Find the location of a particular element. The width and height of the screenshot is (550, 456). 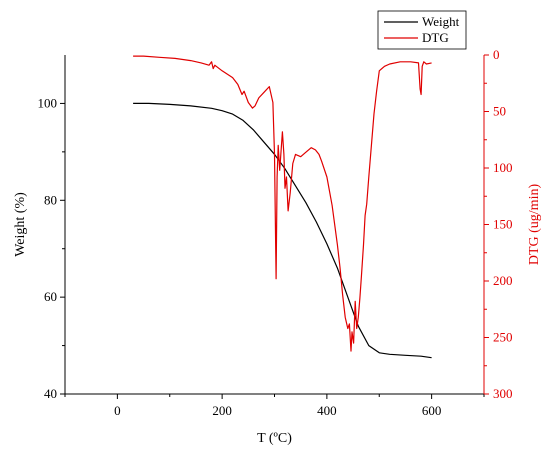

y2-tick-label: 100 is located at coordinates (503, 167).